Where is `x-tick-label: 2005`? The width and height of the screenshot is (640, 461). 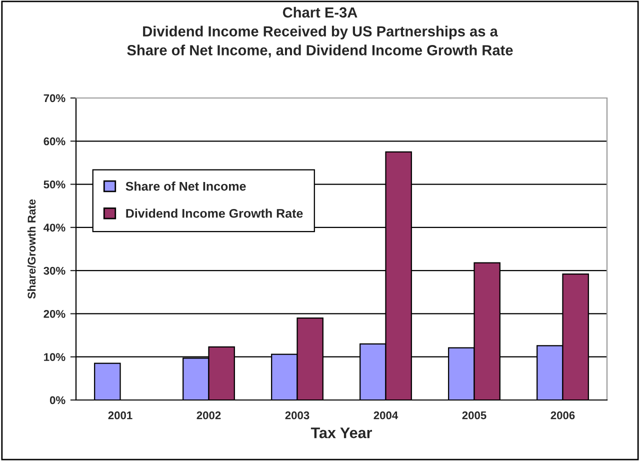 x-tick-label: 2005 is located at coordinates (474, 415).